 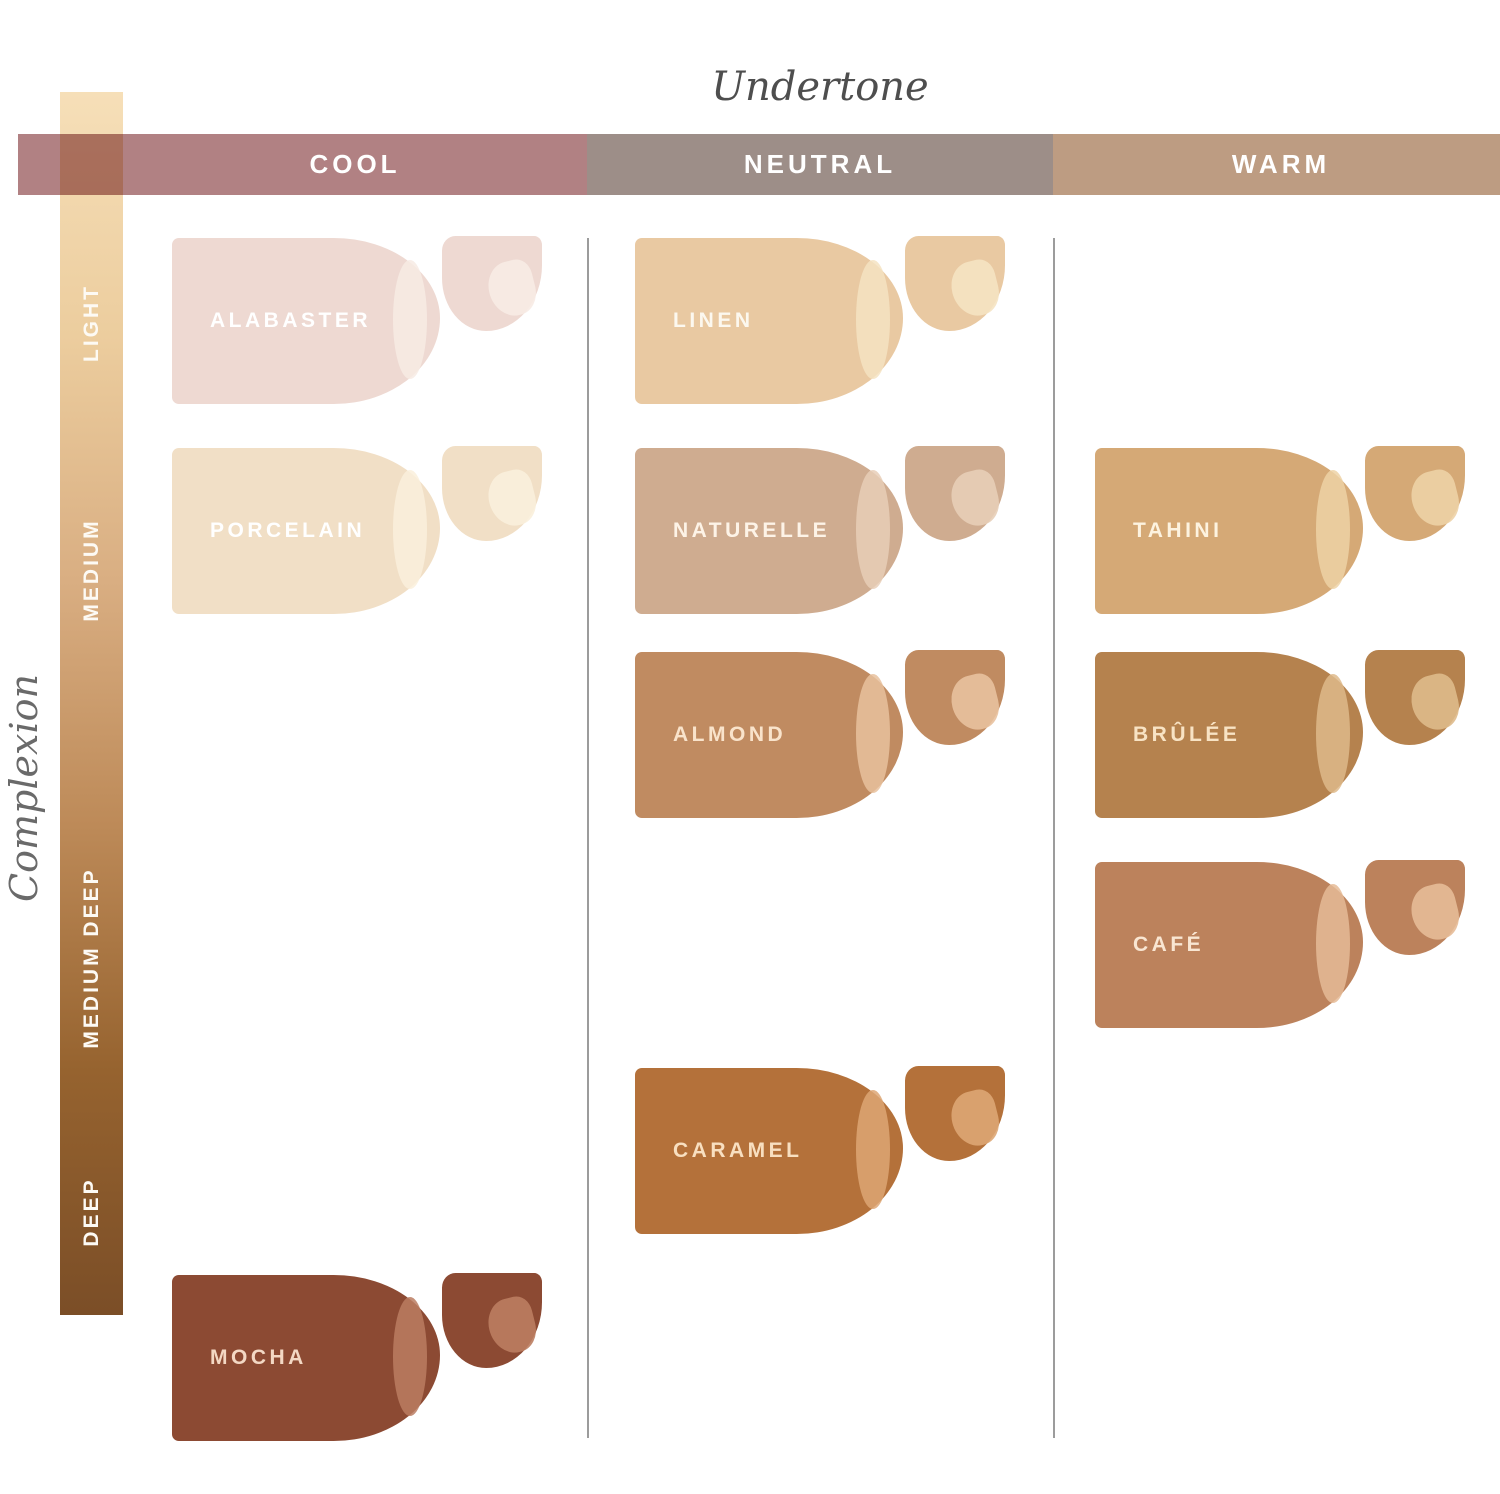 What do you see at coordinates (91, 570) in the screenshot?
I see `complexion-level-label: MEDIUM` at bounding box center [91, 570].